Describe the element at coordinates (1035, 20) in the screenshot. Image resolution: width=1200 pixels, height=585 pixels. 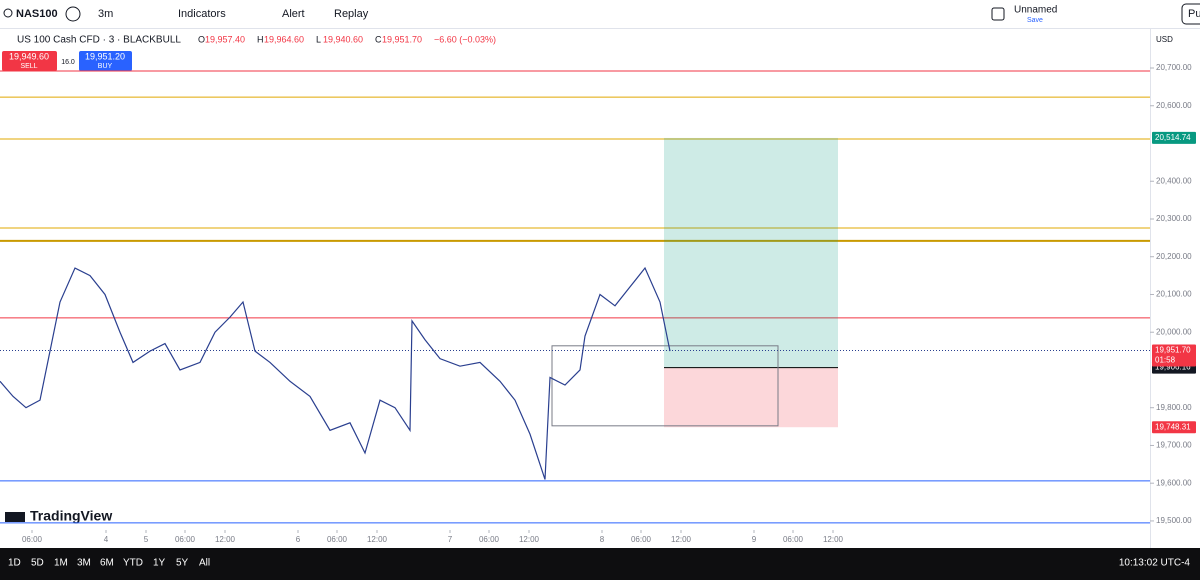
I see `save: Save` at that location.